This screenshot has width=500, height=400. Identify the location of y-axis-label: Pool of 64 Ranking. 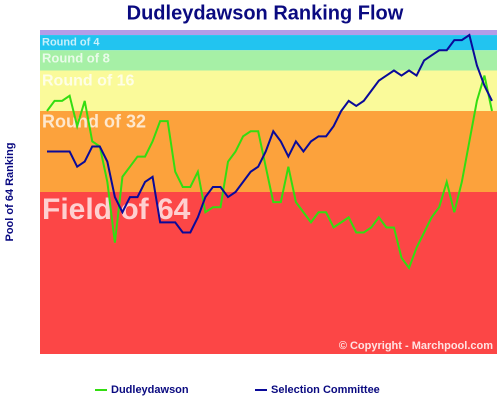
(10, 191).